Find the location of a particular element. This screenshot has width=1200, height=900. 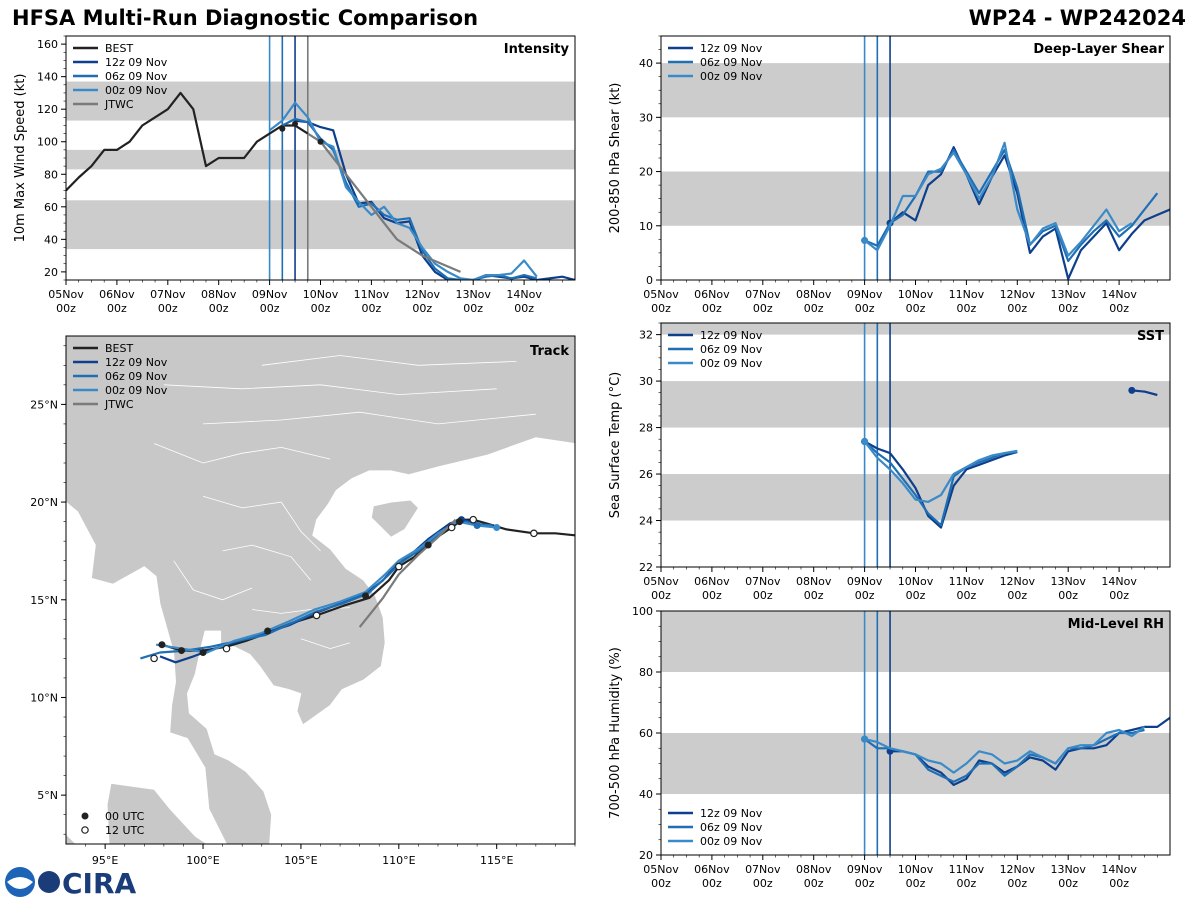

sst-title: SST is located at coordinates (1150, 336).